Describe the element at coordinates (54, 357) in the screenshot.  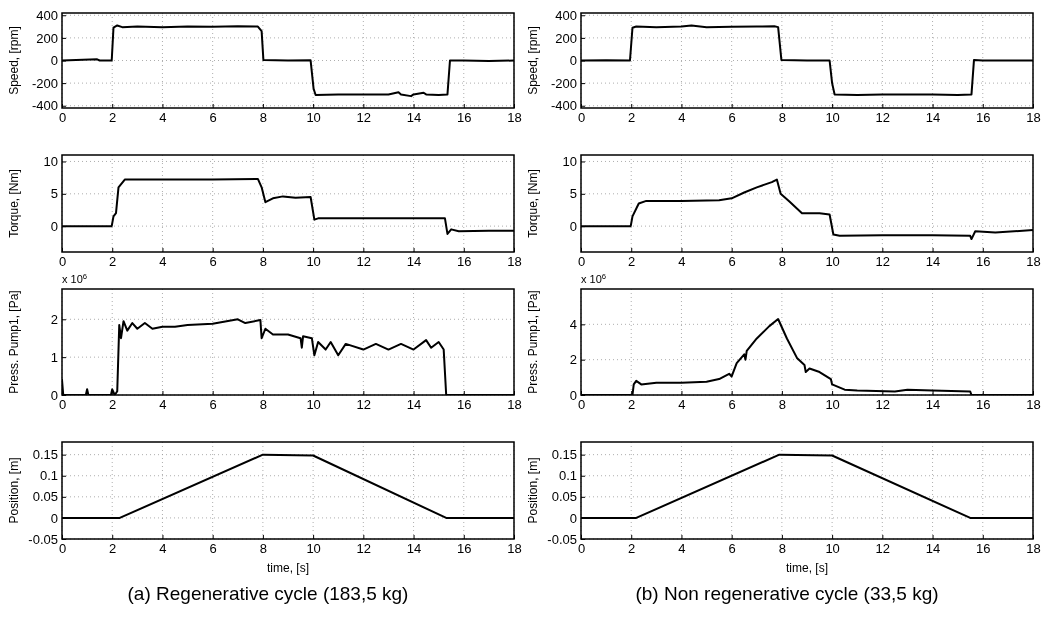
I see `y-tick-label: 1` at that location.